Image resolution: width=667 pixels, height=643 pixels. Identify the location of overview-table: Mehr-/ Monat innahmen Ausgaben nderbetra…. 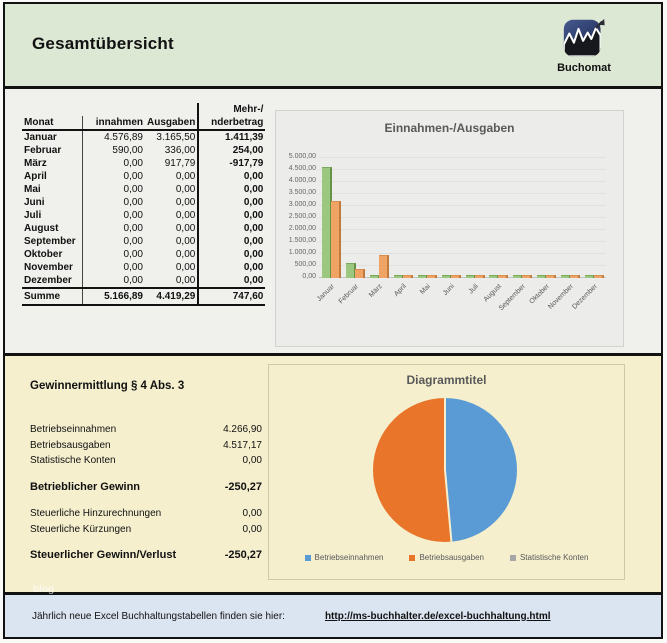
(144, 204).